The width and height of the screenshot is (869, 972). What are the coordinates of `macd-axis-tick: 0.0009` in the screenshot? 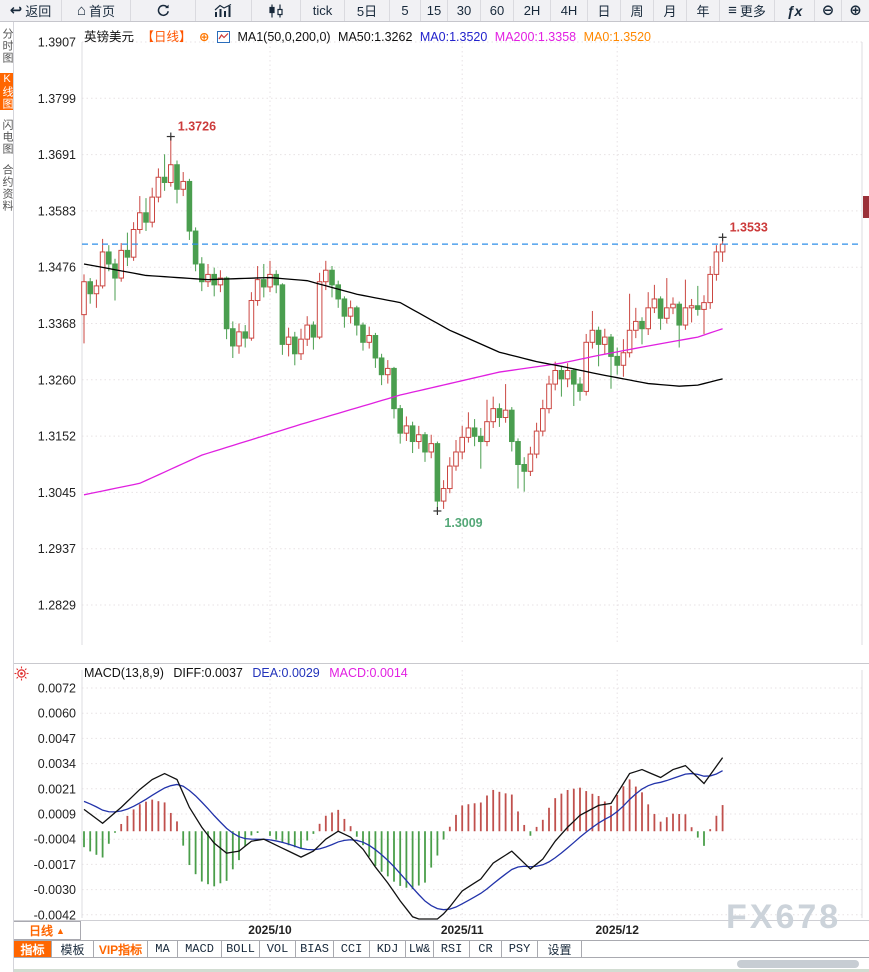 It's located at (57, 815).